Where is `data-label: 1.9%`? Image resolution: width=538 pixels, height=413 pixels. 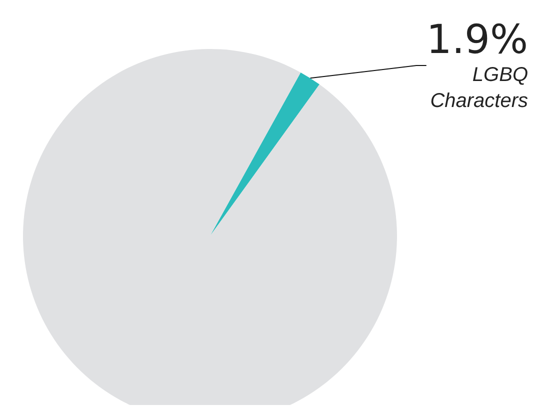
data-label: 1.9% is located at coordinates (477, 40).